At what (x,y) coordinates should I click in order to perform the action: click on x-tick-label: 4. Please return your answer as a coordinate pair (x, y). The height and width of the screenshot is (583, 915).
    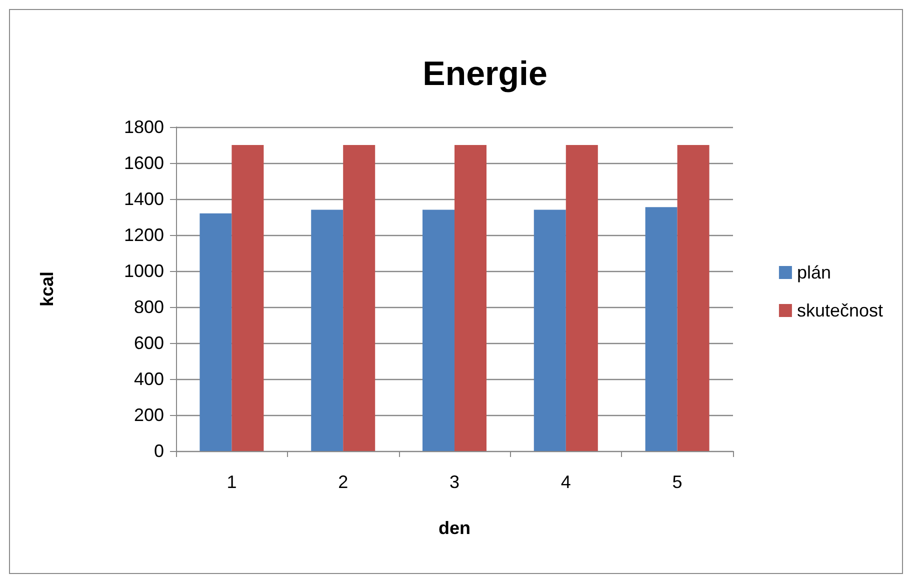
    Looking at the image, I should click on (565, 482).